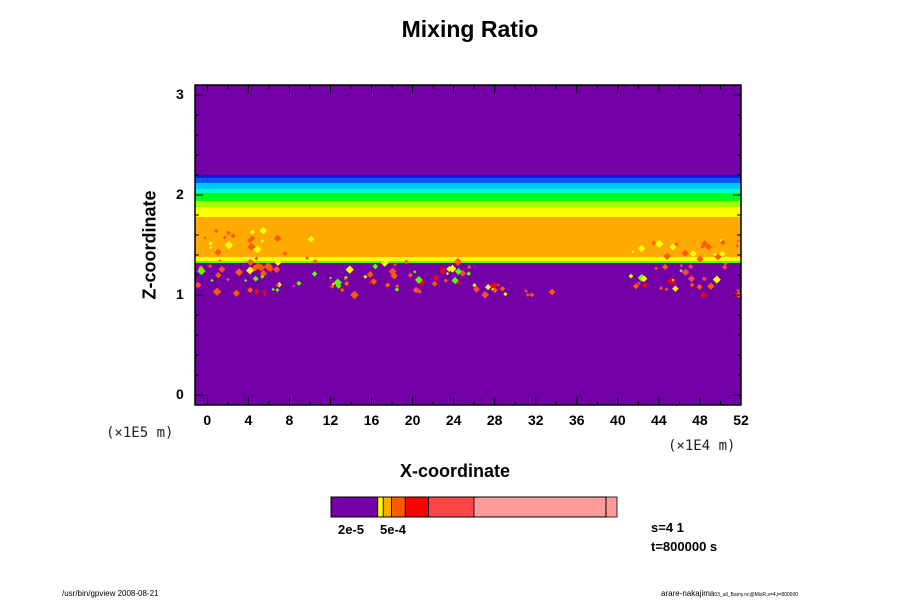  I want to click on colorbar-label-2: 5e-4, so click(393, 529).